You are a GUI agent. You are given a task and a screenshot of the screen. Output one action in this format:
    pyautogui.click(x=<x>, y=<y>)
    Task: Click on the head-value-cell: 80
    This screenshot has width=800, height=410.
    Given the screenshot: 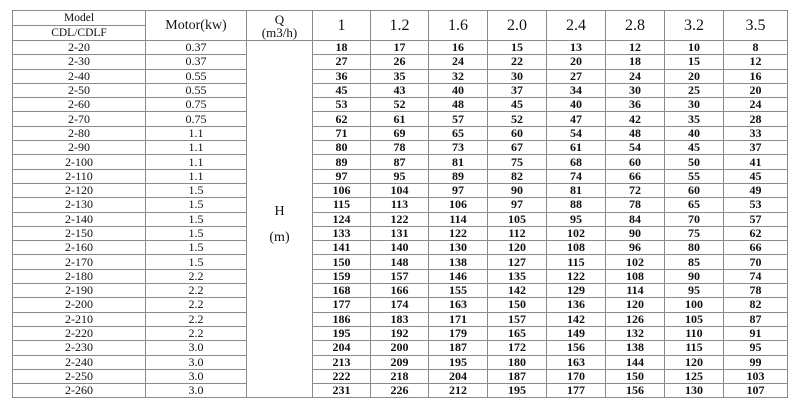 What is the action you would take?
    pyautogui.click(x=341, y=148)
    